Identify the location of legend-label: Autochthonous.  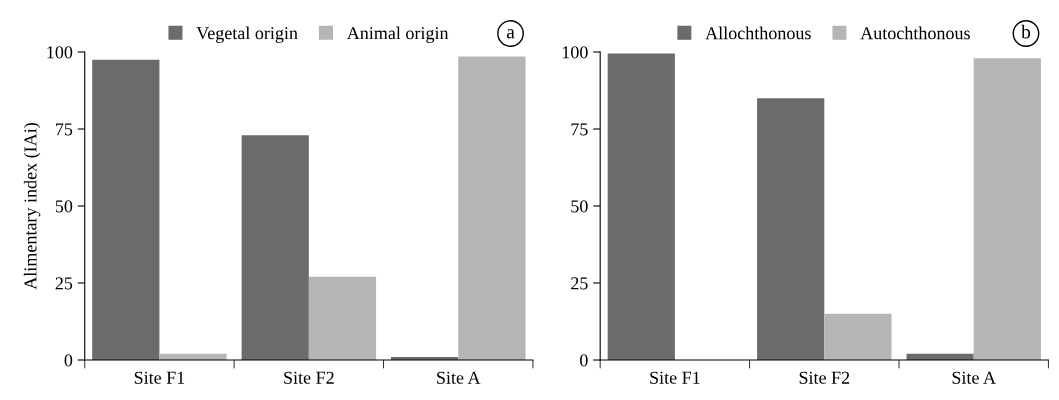
(915, 33).